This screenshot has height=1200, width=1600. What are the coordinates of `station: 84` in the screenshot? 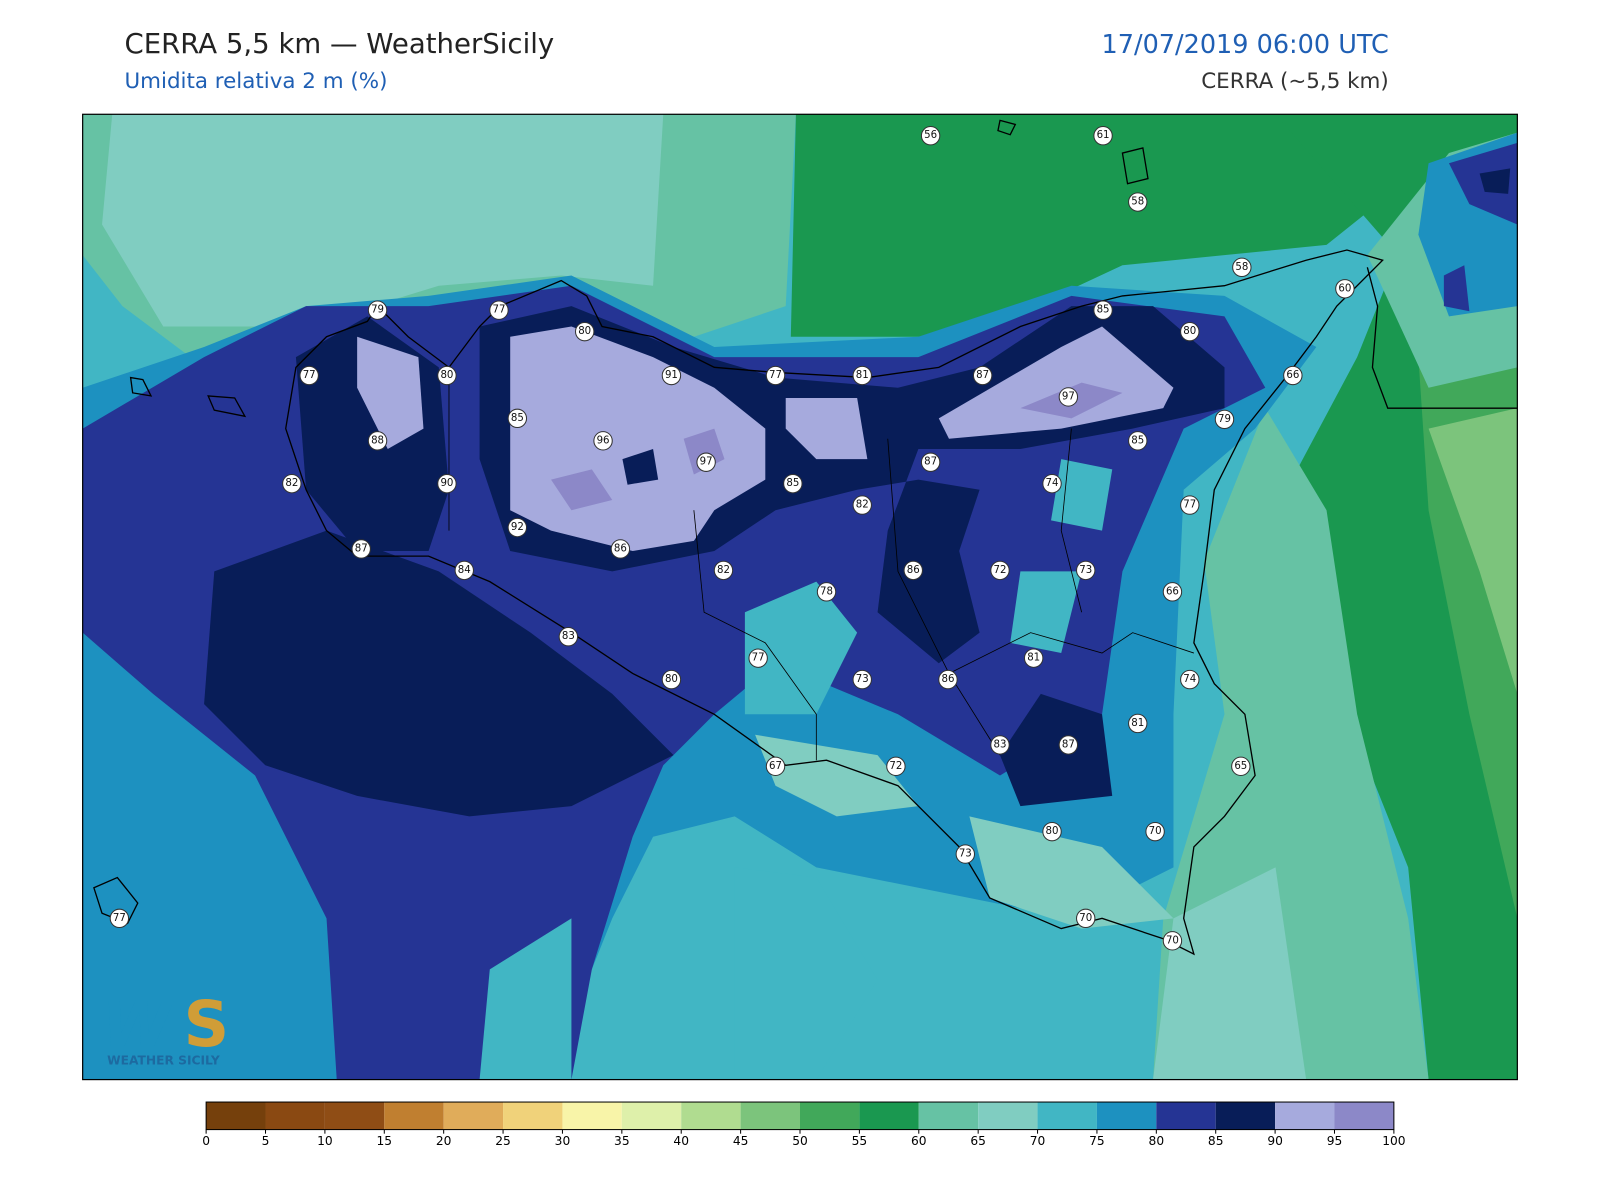 It's located at (464, 570).